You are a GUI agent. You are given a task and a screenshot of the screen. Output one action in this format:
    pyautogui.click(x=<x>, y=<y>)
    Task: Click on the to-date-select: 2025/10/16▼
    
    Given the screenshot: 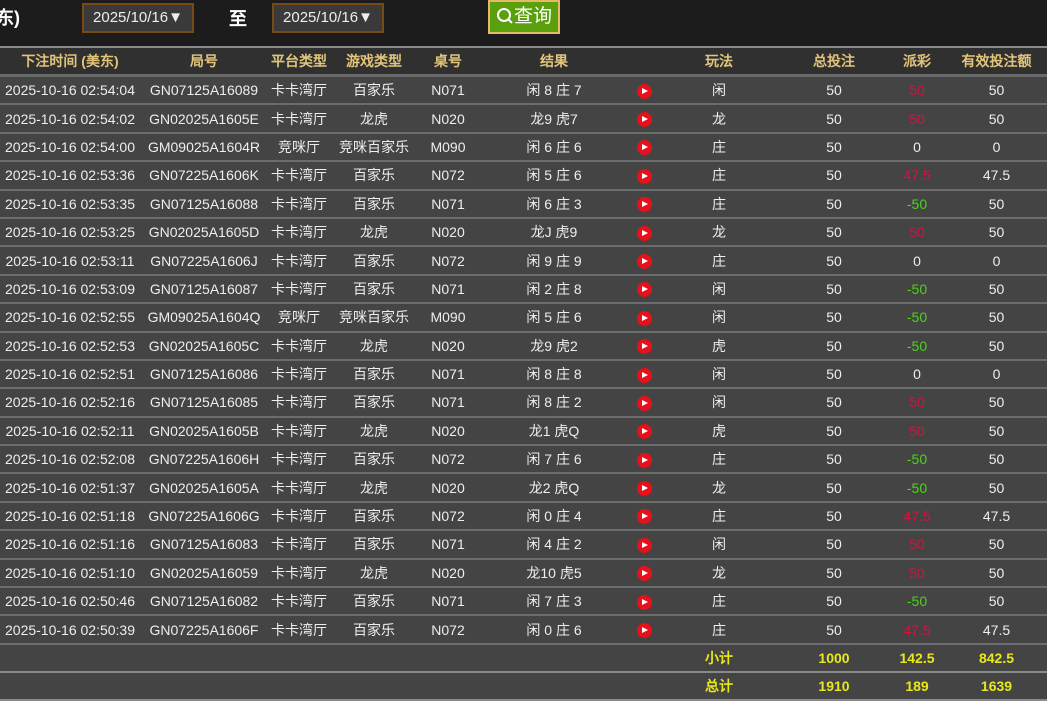 What is the action you would take?
    pyautogui.click(x=328, y=18)
    